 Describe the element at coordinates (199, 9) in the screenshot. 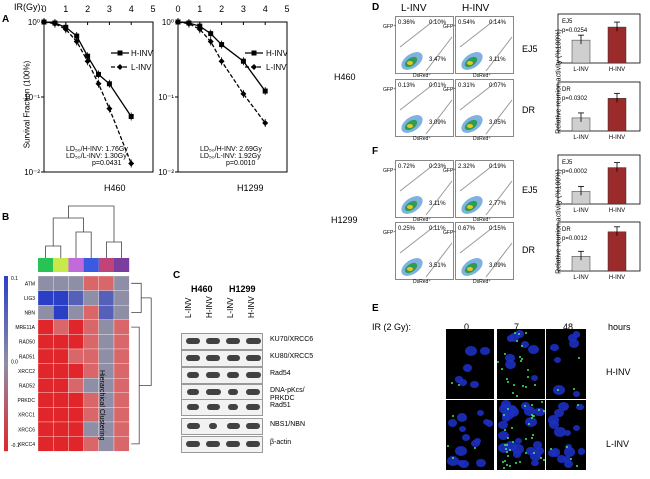

I see `a-x-tick-1-1: 1` at that location.